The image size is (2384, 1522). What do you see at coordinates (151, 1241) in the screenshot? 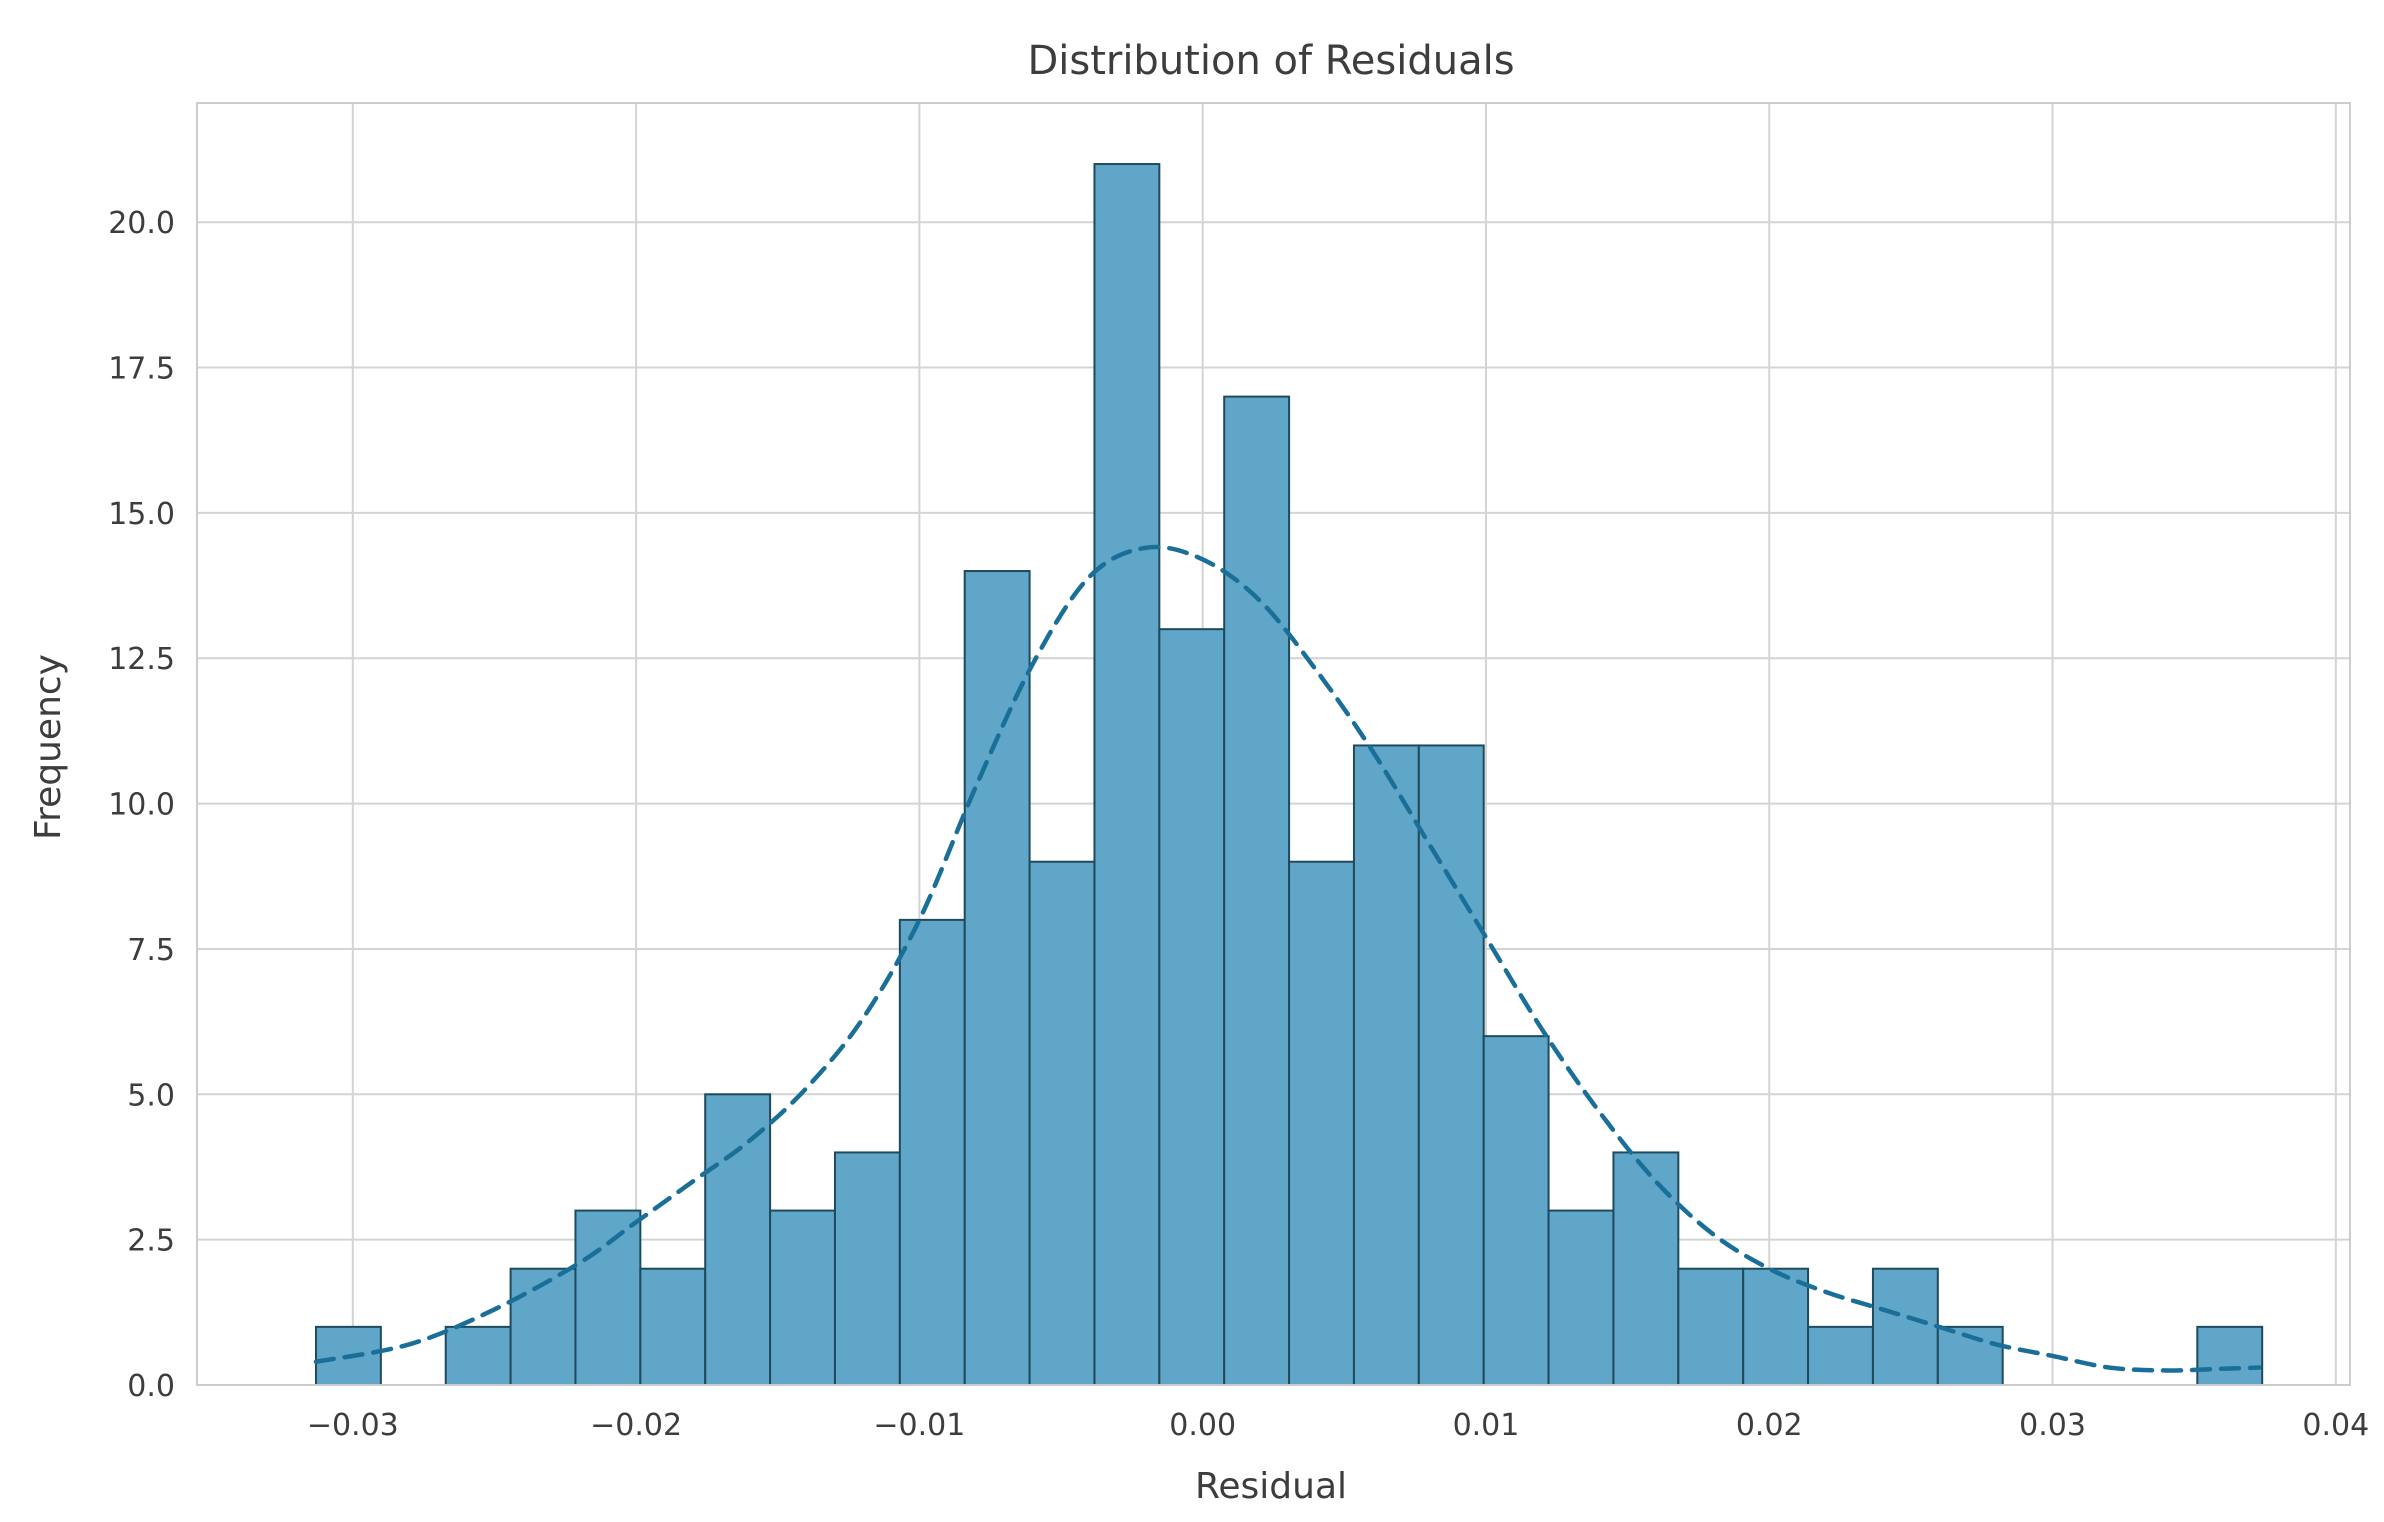
I see `y-tick-label: 2.5` at bounding box center [151, 1241].